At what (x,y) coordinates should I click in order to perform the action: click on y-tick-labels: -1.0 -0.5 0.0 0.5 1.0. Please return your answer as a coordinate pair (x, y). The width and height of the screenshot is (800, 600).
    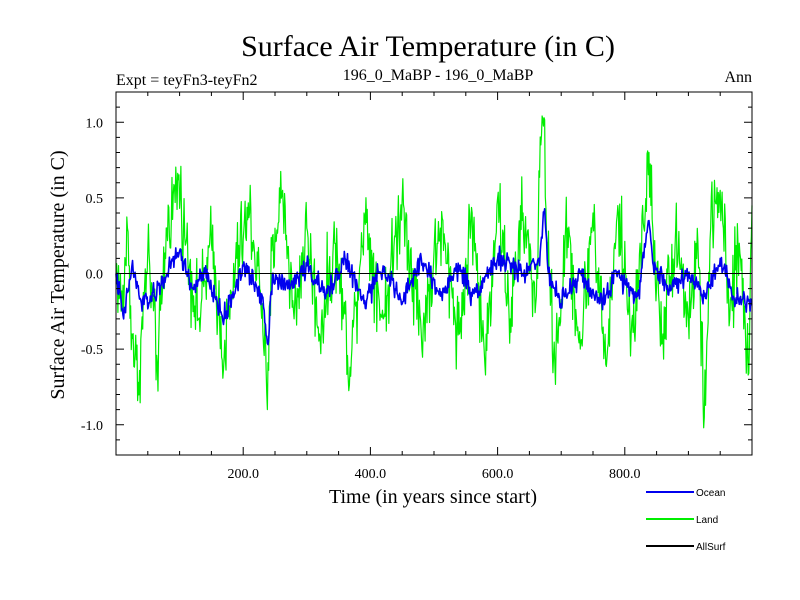
    Looking at the image, I should click on (92, 275).